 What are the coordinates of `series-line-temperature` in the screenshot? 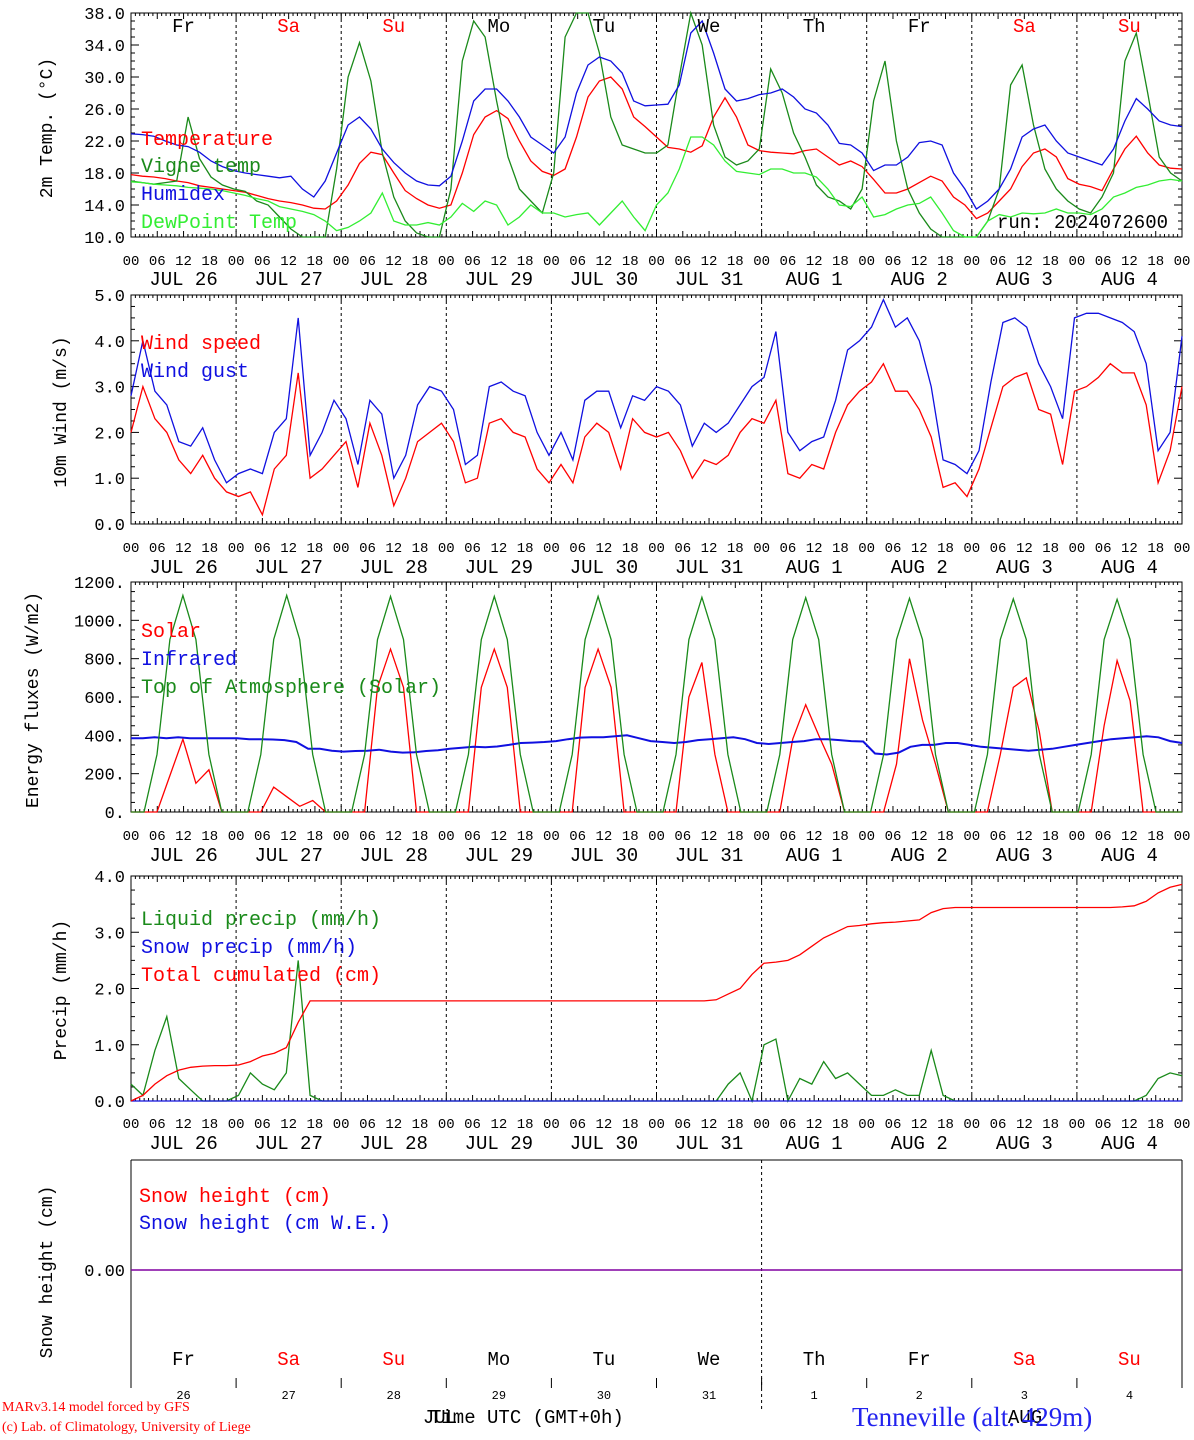 It's located at (656, 148).